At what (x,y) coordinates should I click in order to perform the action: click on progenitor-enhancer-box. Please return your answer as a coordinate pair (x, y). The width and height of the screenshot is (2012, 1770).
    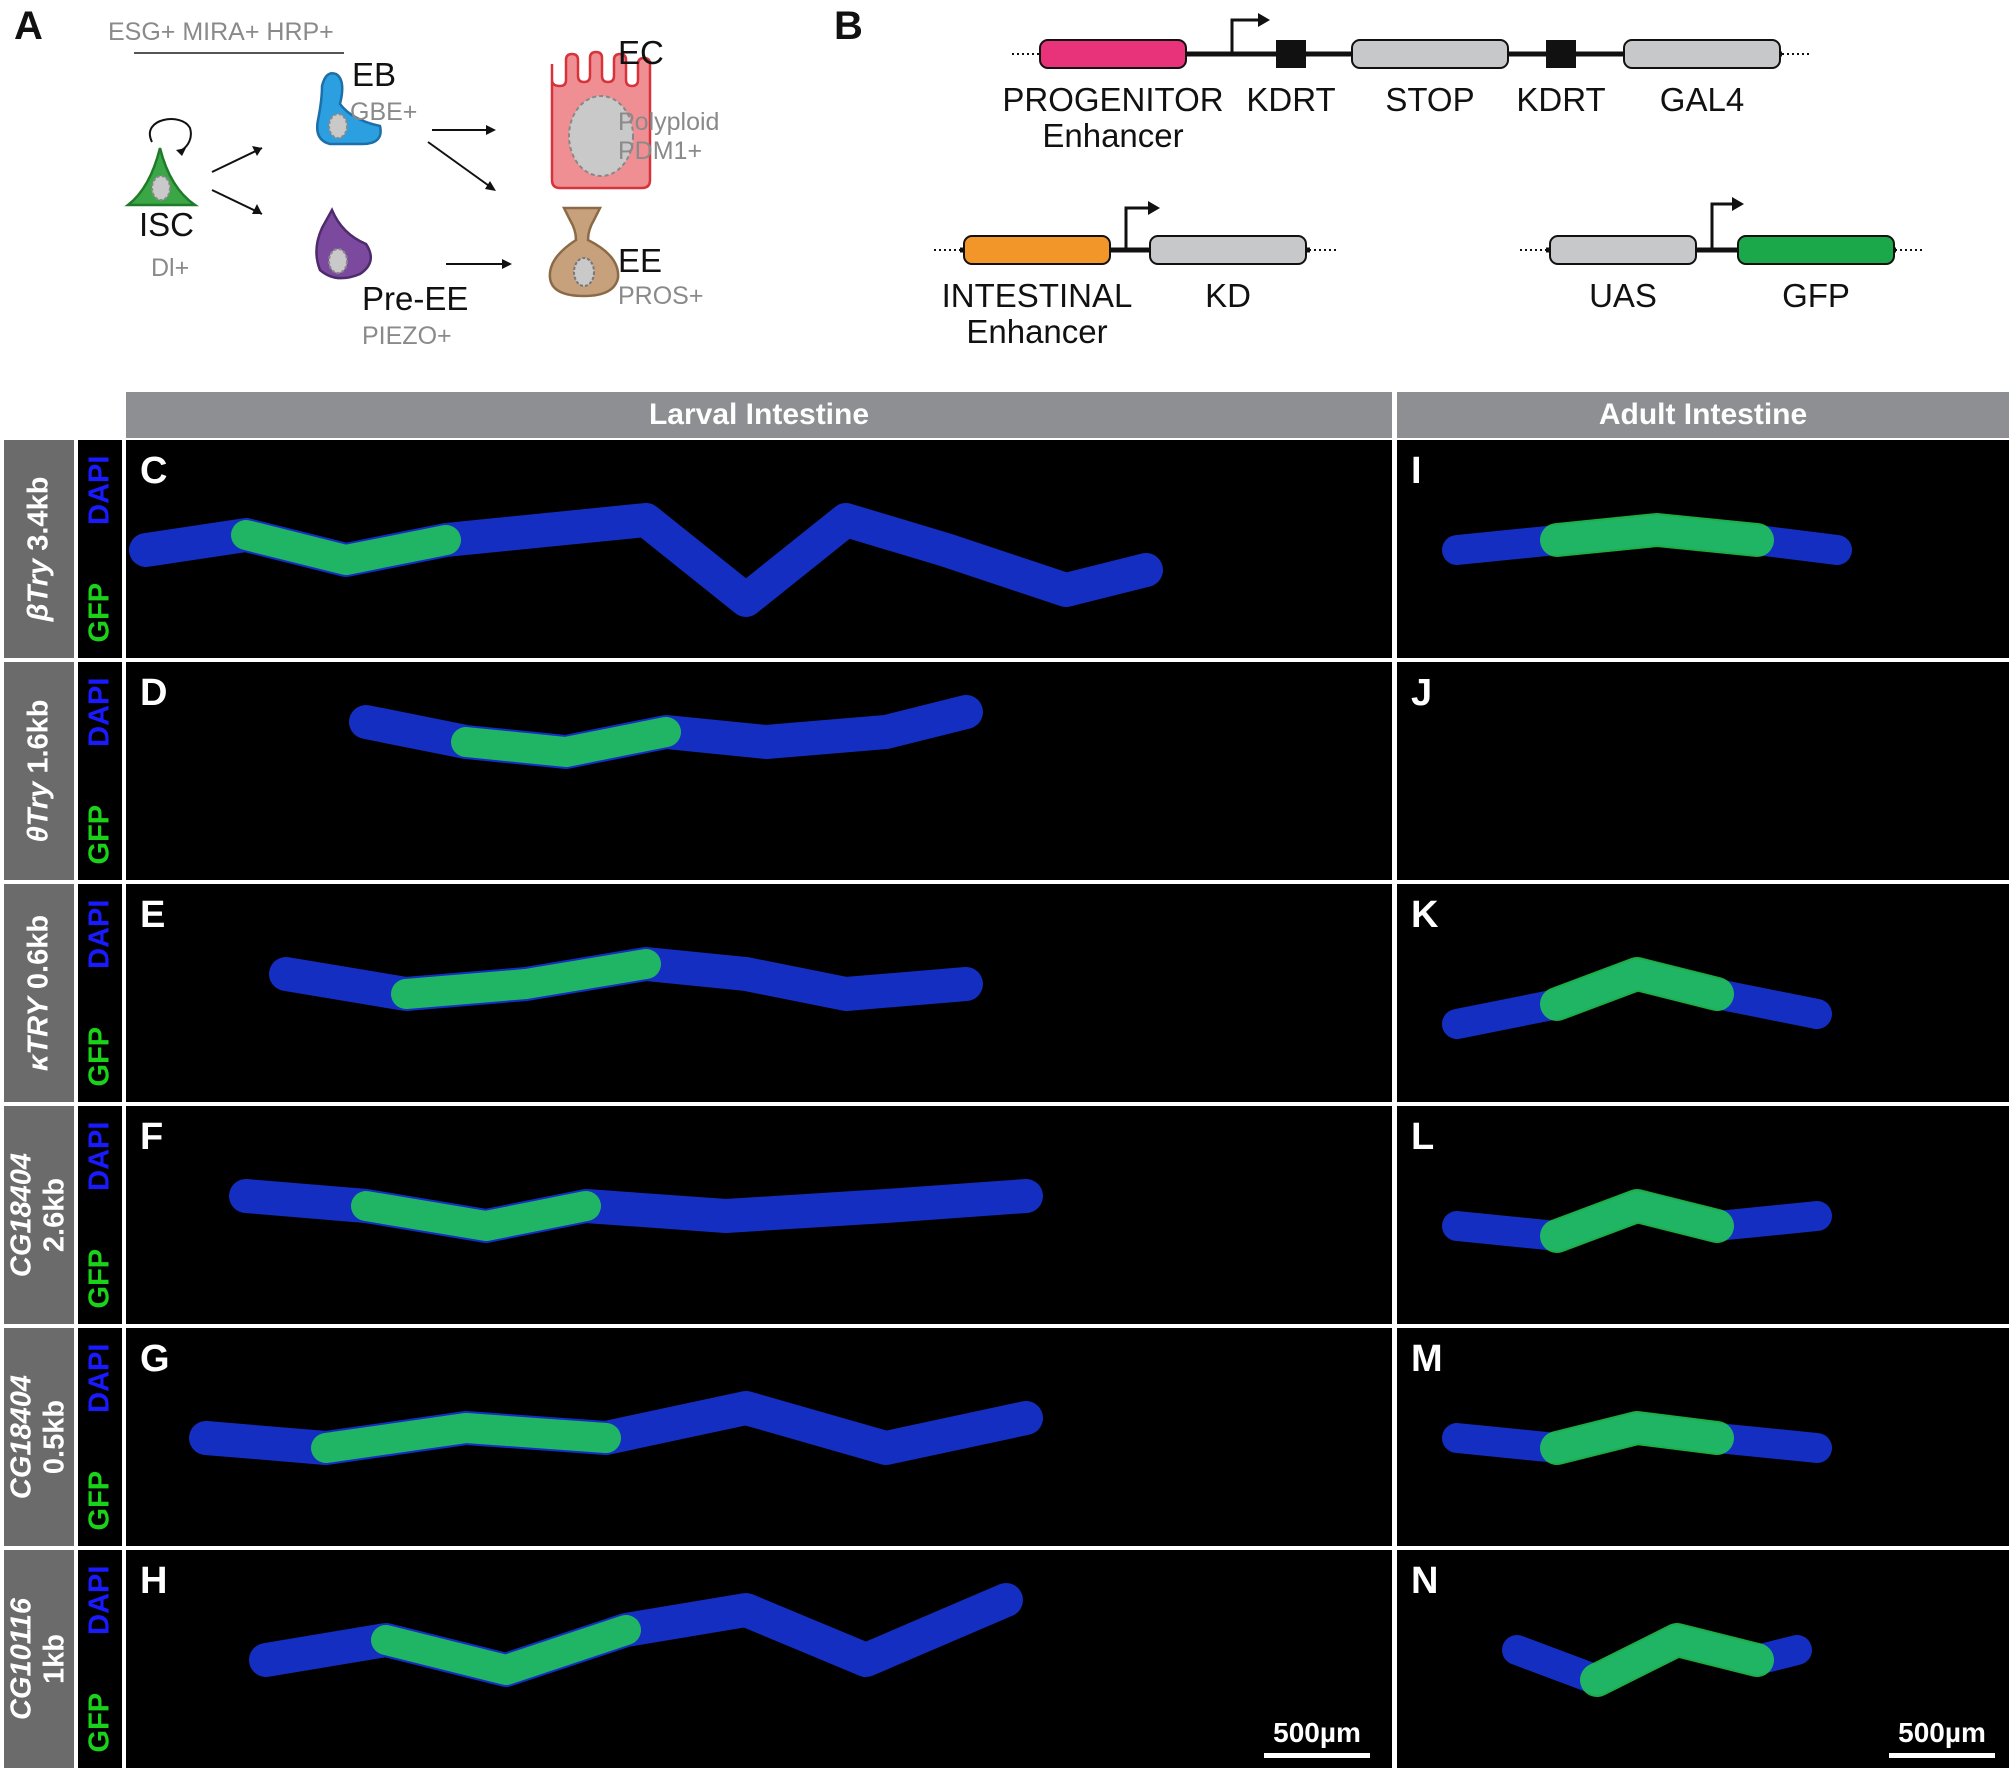
    Looking at the image, I should click on (1113, 54).